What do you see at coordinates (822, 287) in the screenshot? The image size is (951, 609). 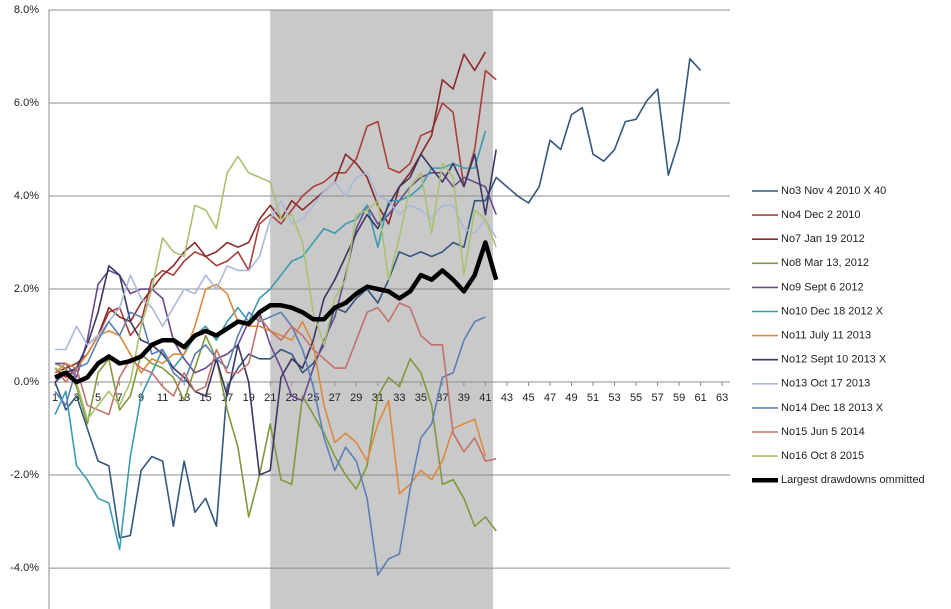 I see `legend-label: No9 Sept 6 2012` at bounding box center [822, 287].